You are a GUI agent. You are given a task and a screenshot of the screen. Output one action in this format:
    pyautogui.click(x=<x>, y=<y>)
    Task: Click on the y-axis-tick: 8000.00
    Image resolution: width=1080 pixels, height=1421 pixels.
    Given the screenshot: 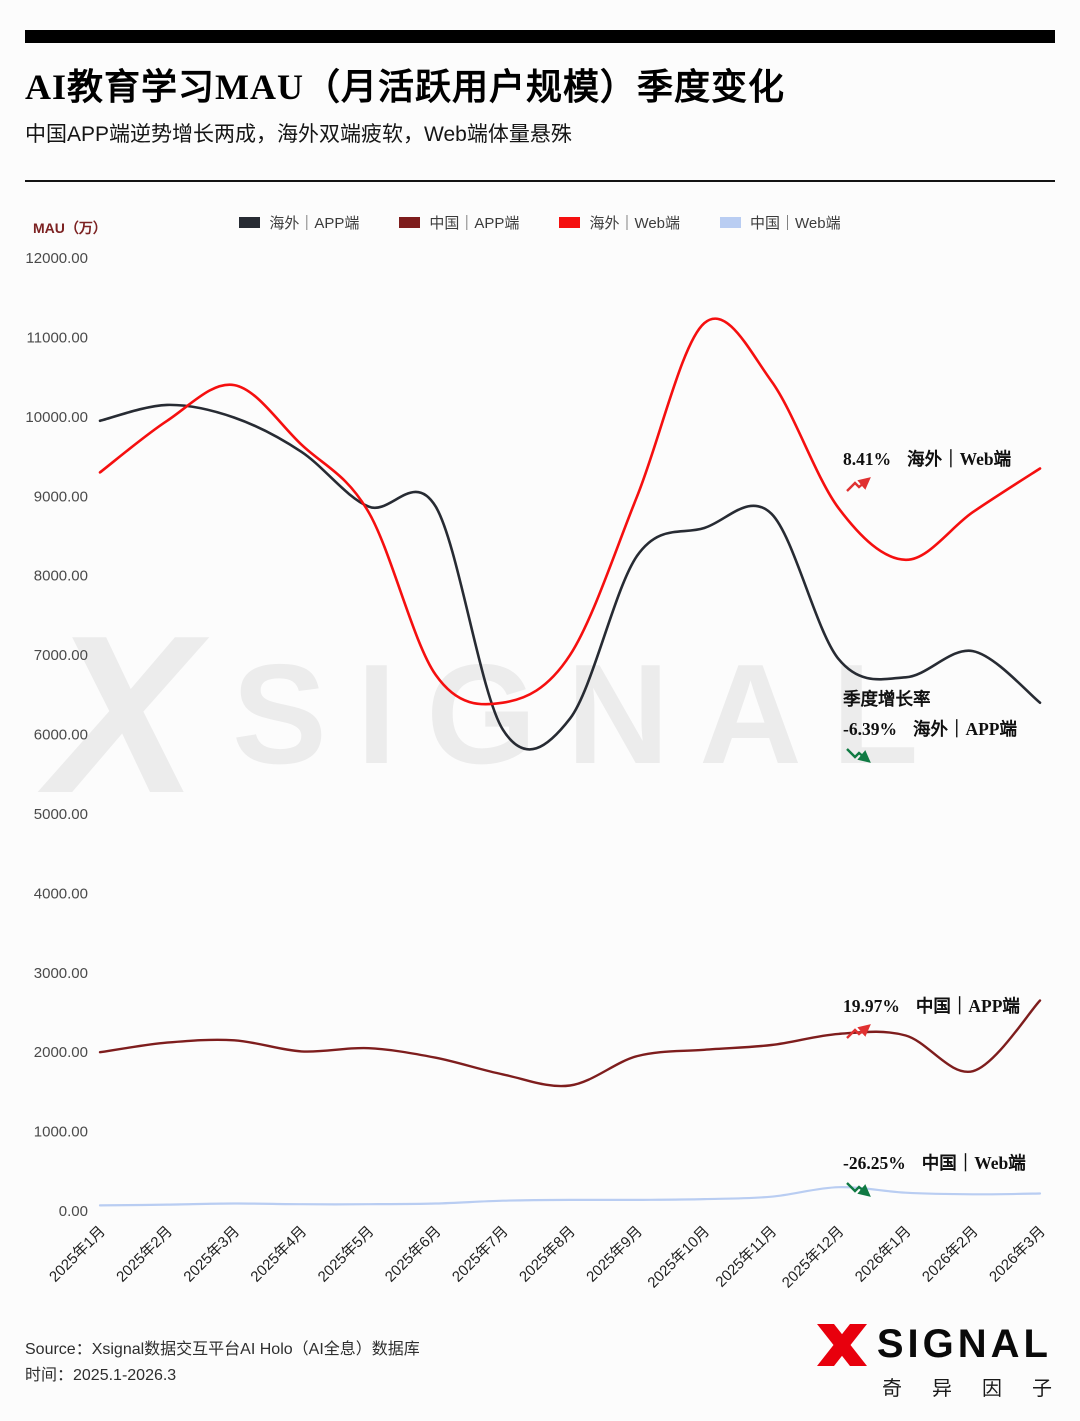 What is the action you would take?
    pyautogui.click(x=61, y=576)
    